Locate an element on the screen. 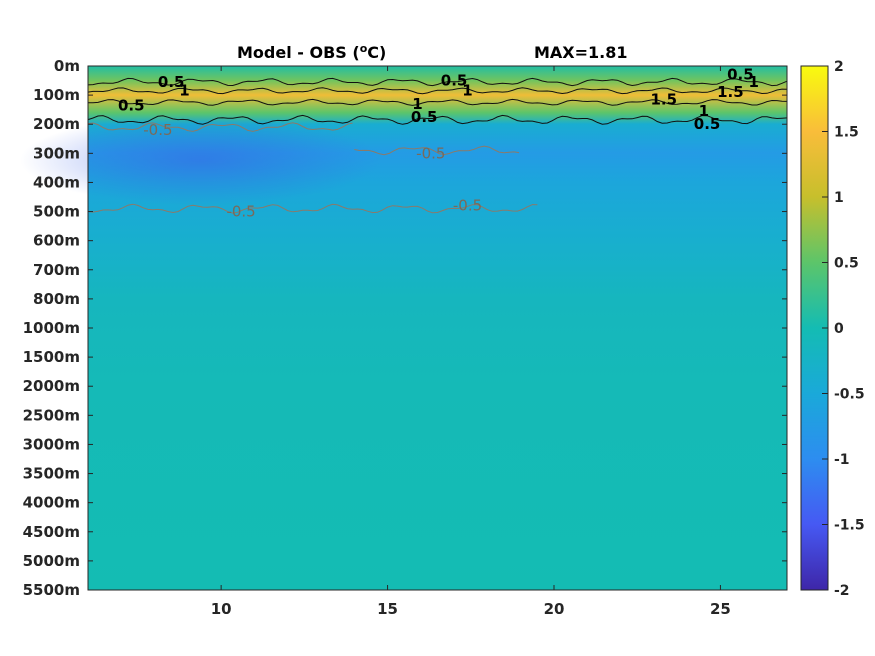  chart-title: Model - OBS (oC) is located at coordinates (311, 52).